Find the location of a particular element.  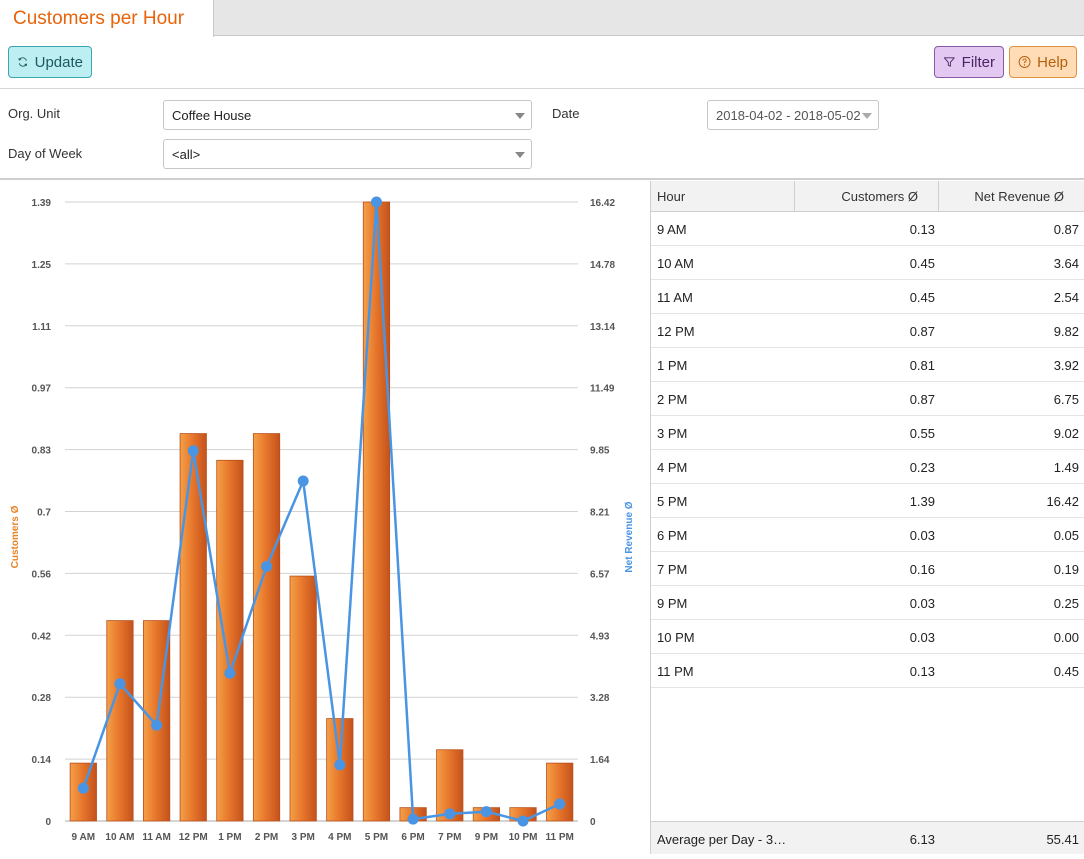

cell-hour: 11 AM is located at coordinates (675, 297).